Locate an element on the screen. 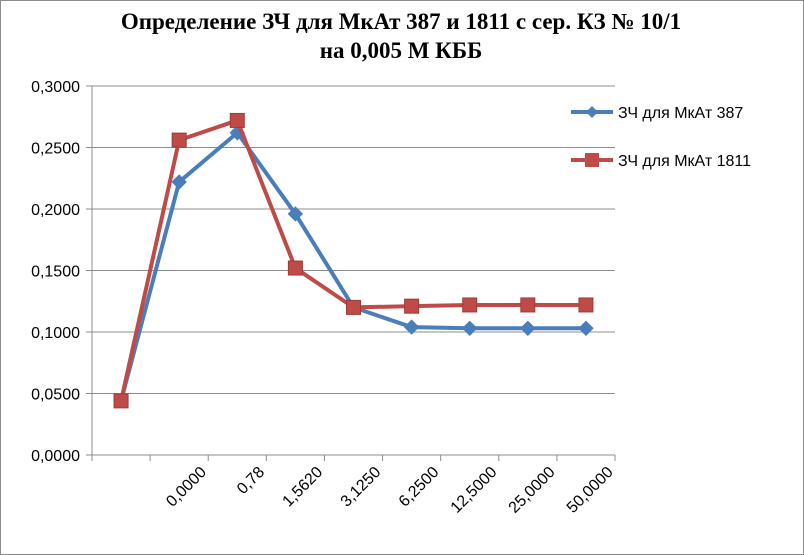  legend-label: ЗЧ для МкАт 387 is located at coordinates (680, 113).